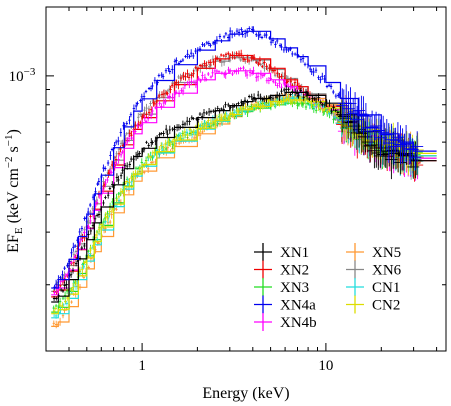 The image size is (451, 406). I want to click on legend-item-xn2: XN2, so click(281, 269).